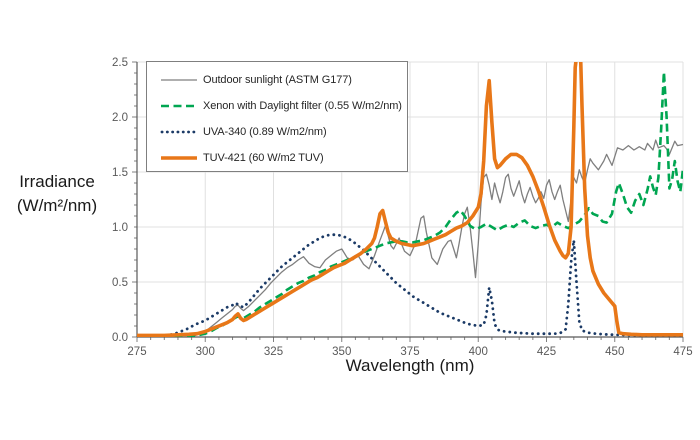  I want to click on x-axis-title: Wavelength (nm), so click(410, 365).